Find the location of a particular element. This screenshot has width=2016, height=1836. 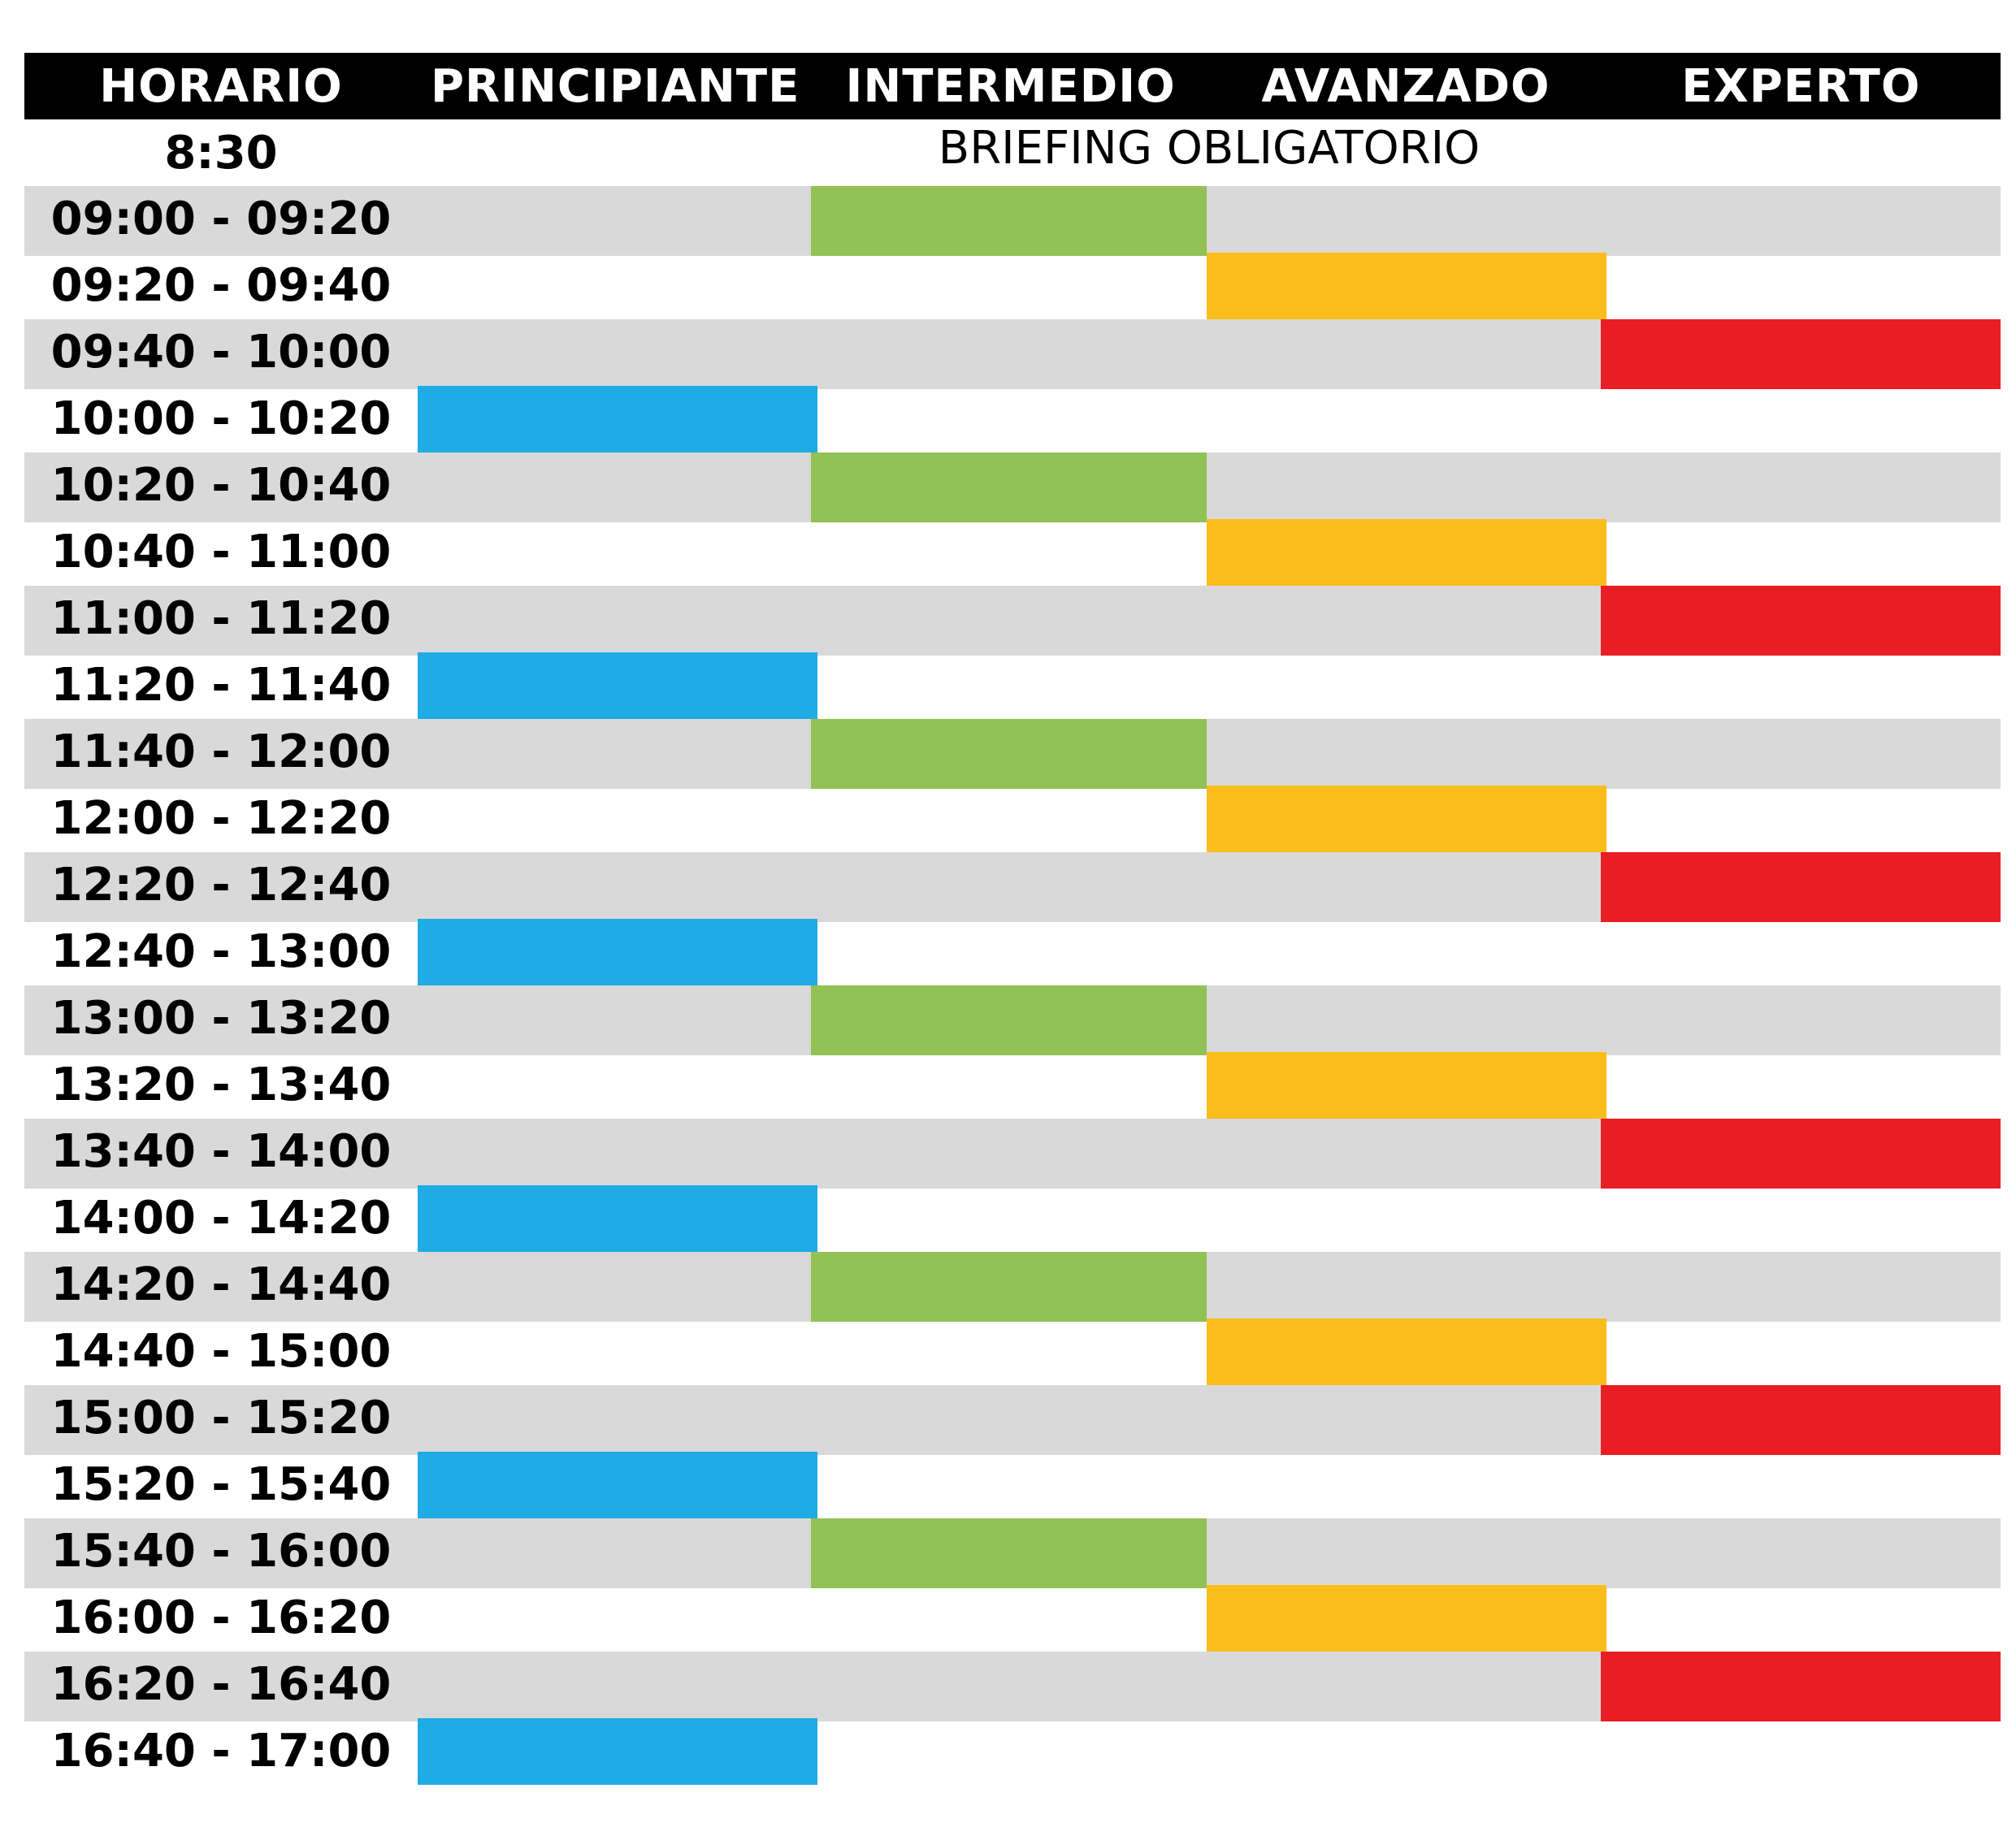

slot-time: 16:00 - 16:20 is located at coordinates (221, 1617).